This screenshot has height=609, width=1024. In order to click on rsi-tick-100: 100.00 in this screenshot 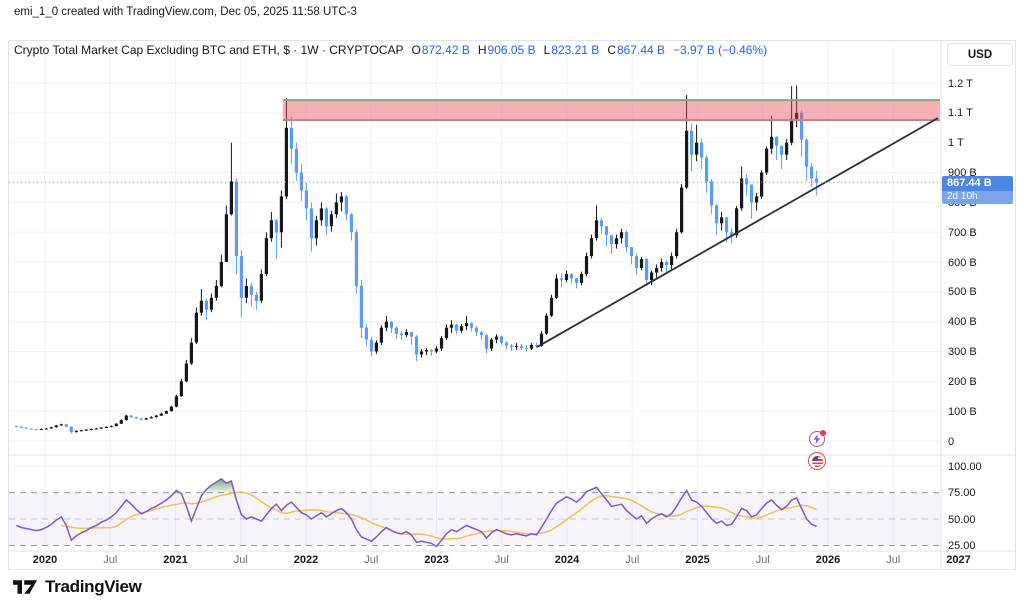, I will do `click(965, 466)`.